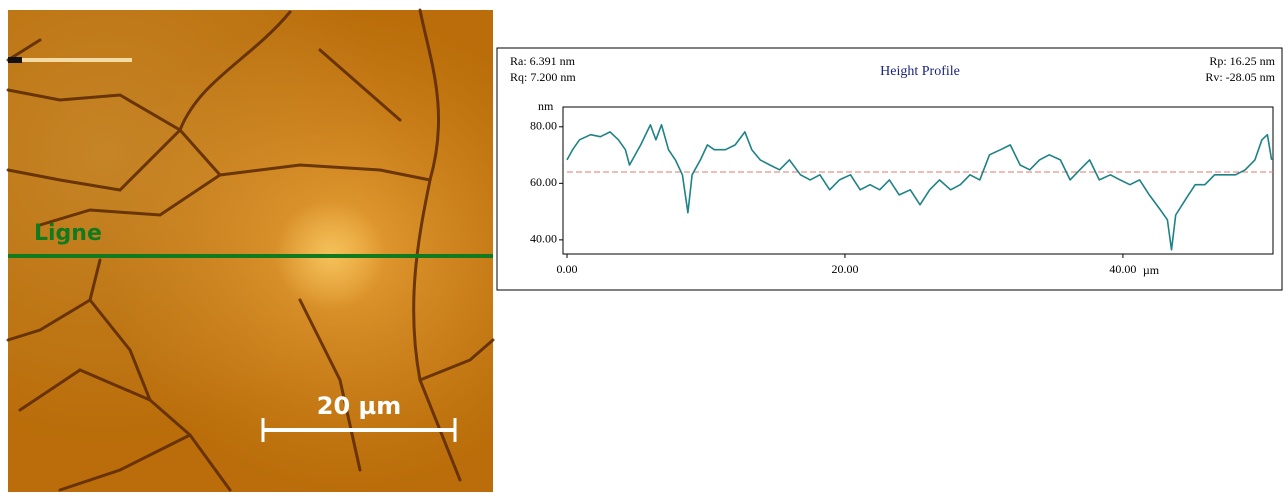  I want to click on y-tick-label: 40.00, so click(543, 239).